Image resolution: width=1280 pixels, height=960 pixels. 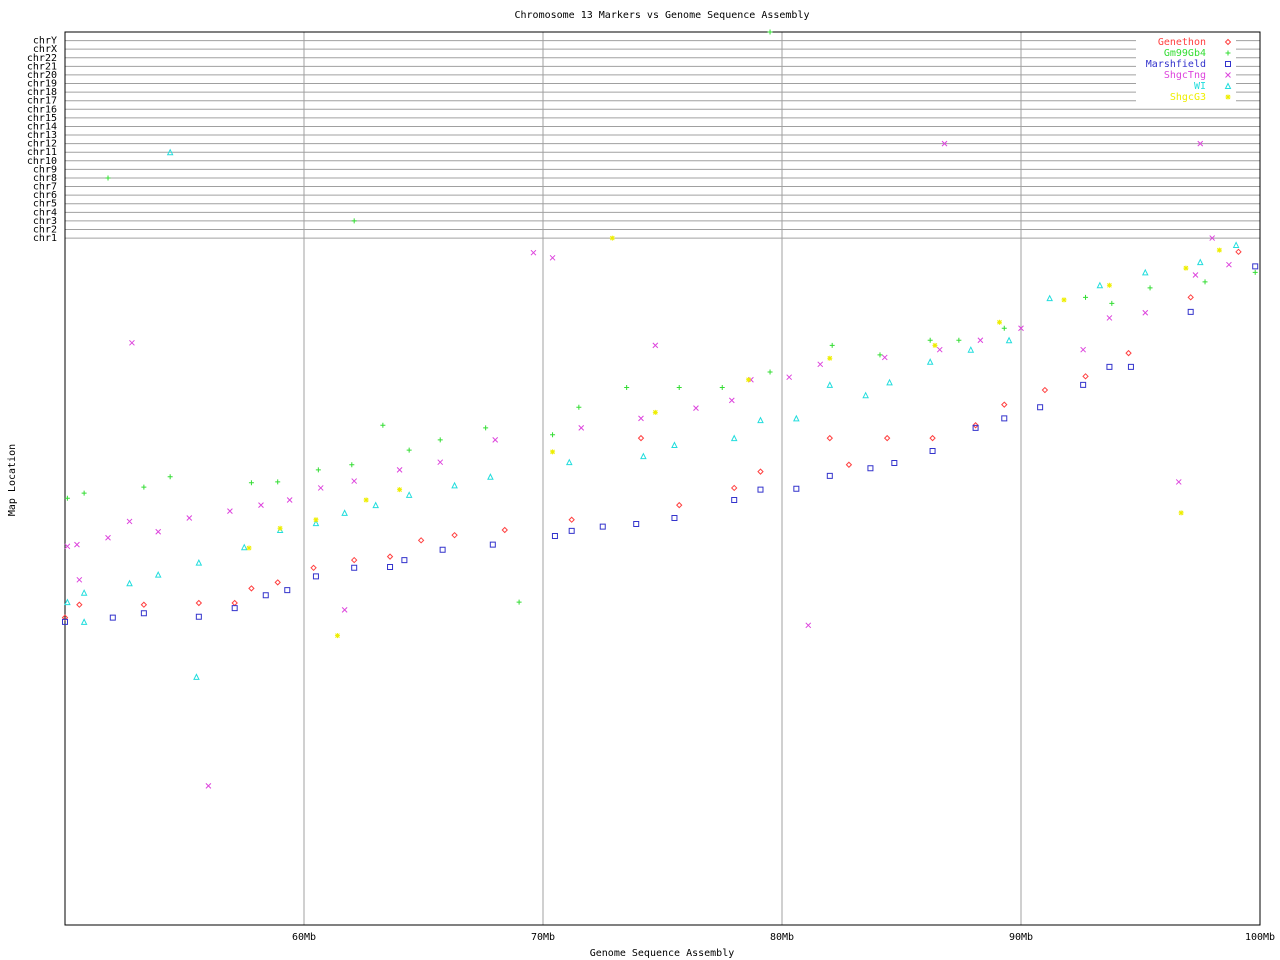 What do you see at coordinates (42, 118) in the screenshot?
I see `y-tick-label: chr15` at bounding box center [42, 118].